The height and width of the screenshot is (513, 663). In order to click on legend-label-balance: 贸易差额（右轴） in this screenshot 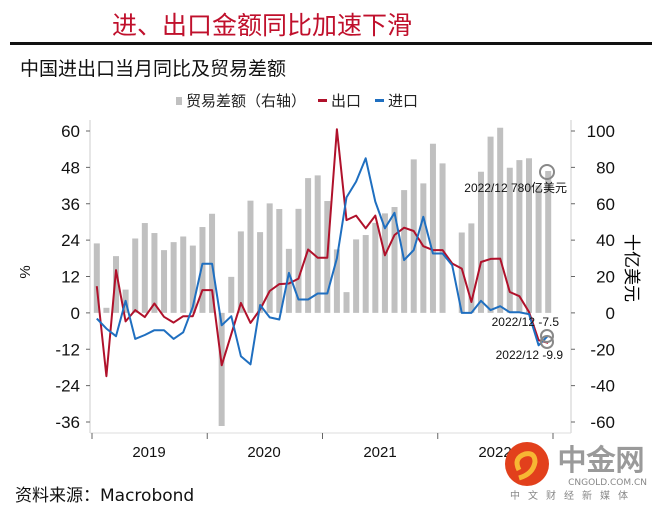, I will do `click(246, 101)`.